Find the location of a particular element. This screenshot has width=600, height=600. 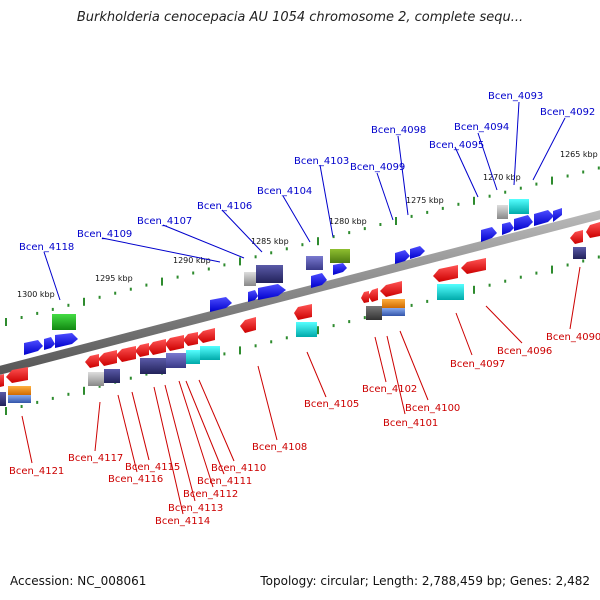

gene-label: Bcen_4093 is located at coordinates (515, 96).